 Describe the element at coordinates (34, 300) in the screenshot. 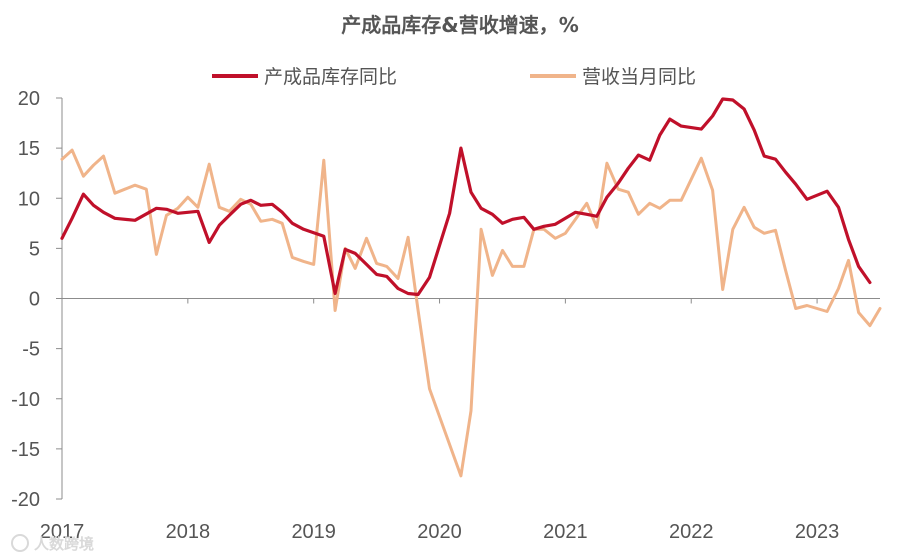

I see `y-tick-label: 0` at that location.